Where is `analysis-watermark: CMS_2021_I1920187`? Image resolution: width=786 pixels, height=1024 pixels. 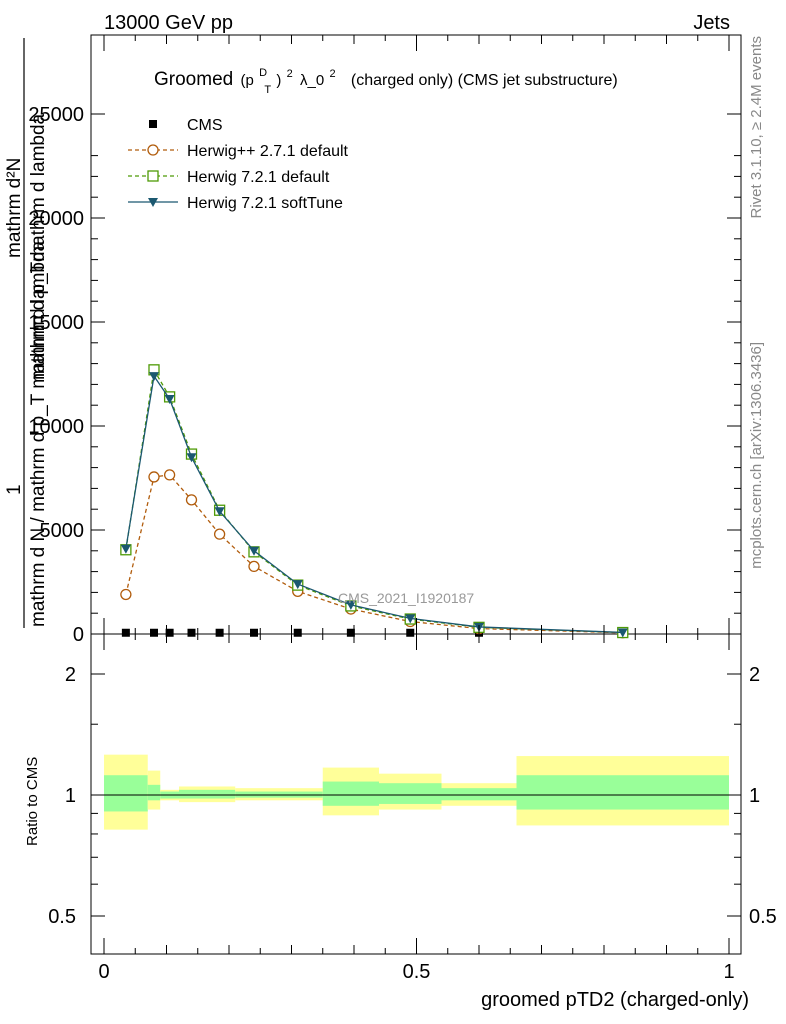
analysis-watermark: CMS_2021_I1920187 is located at coordinates (406, 598).